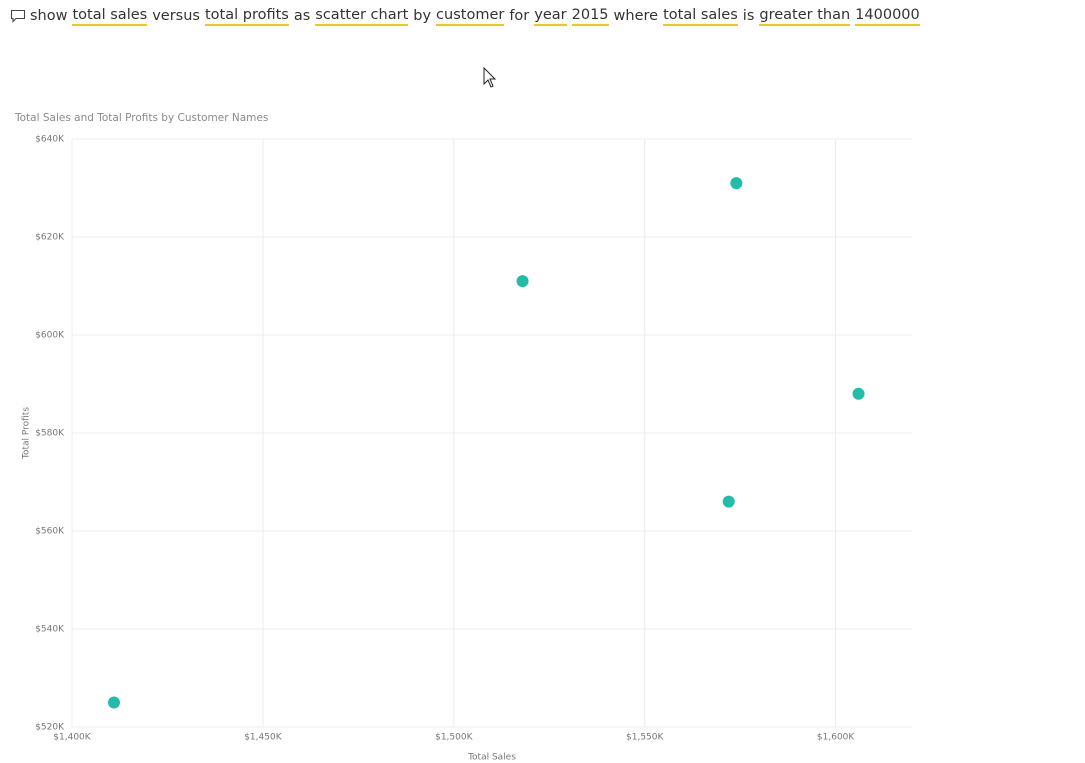  Describe the element at coordinates (590, 16) in the screenshot. I see `query-term: 2015` at that location.